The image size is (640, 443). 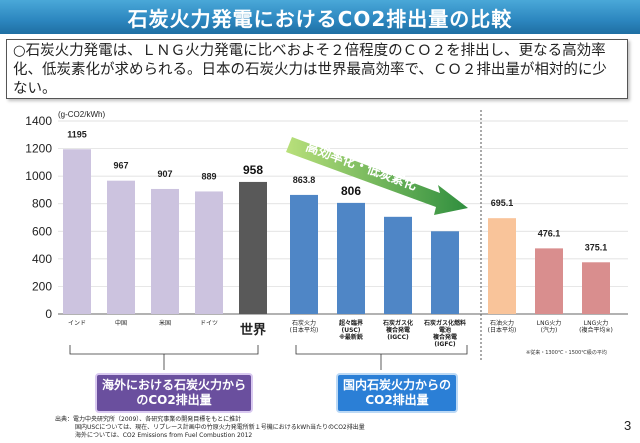 I want to click on bar-value-label: 695.1, so click(x=502, y=203).